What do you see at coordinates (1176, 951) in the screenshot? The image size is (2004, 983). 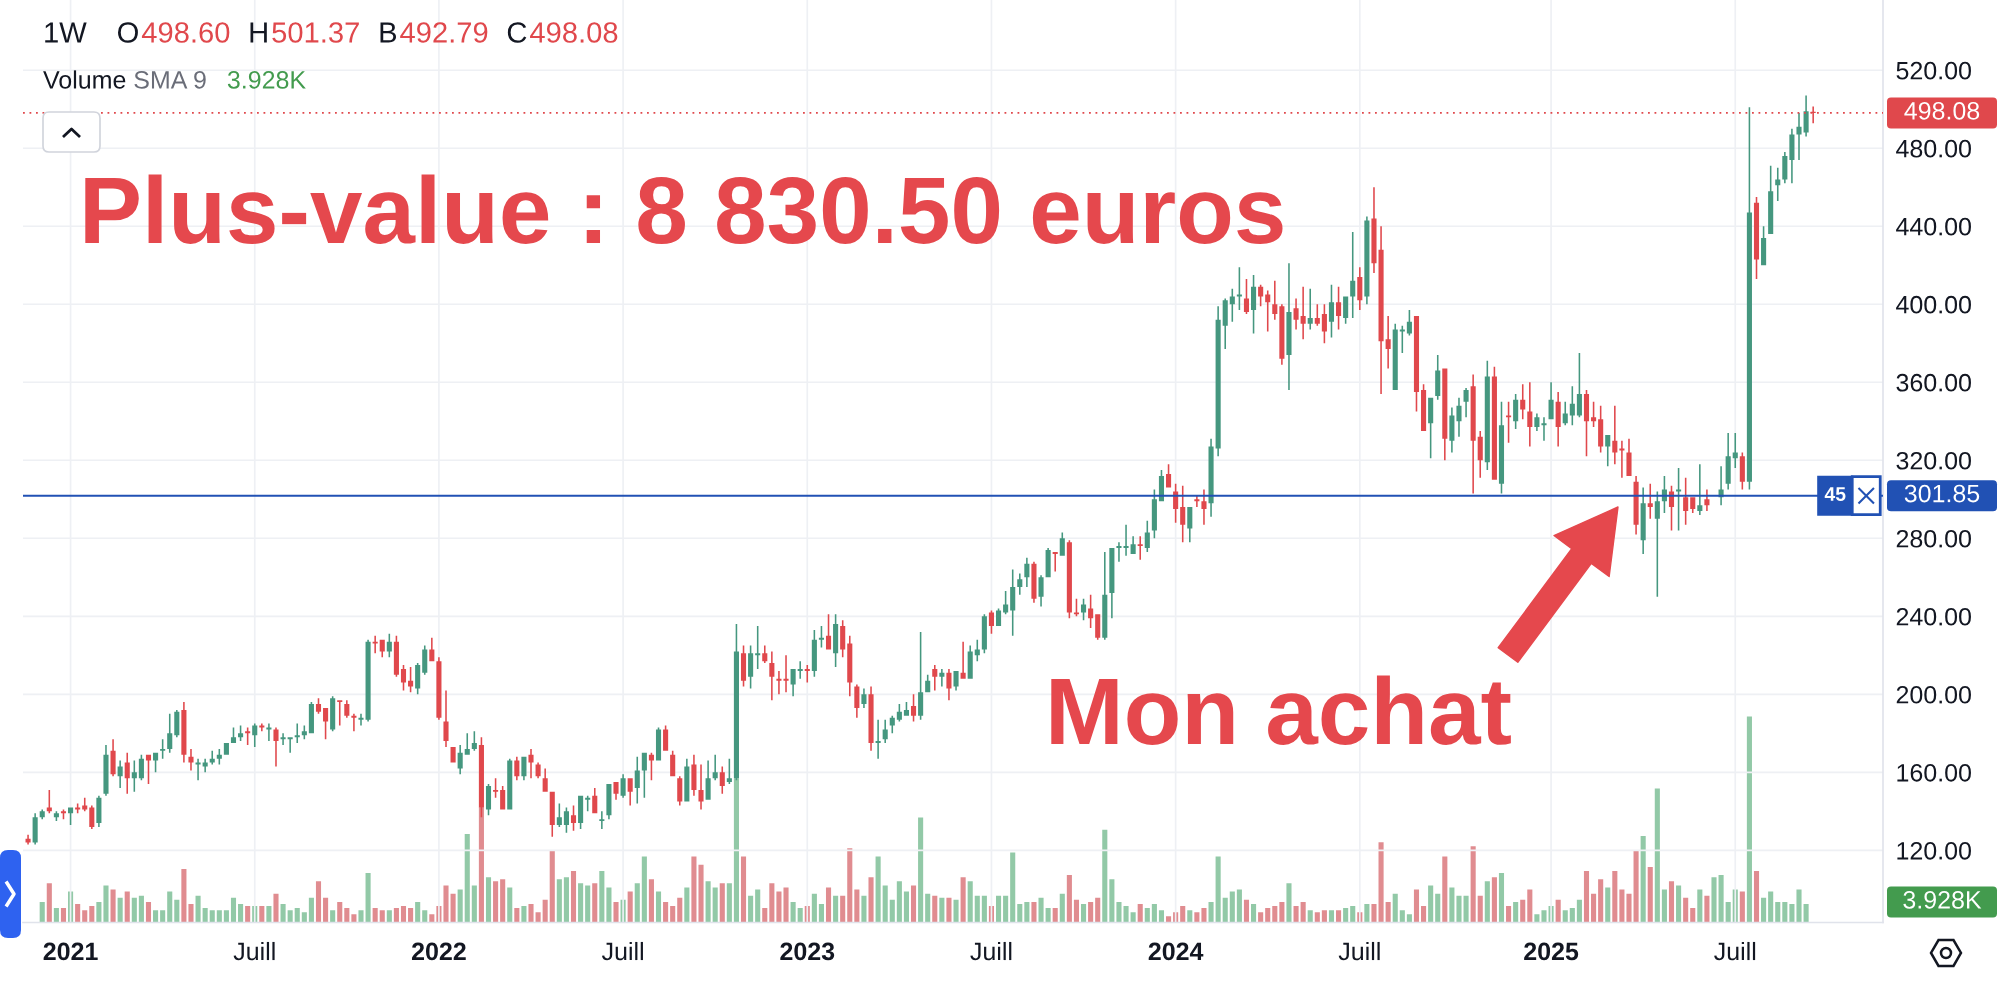 I see `x-tick-label: 2024` at bounding box center [1176, 951].